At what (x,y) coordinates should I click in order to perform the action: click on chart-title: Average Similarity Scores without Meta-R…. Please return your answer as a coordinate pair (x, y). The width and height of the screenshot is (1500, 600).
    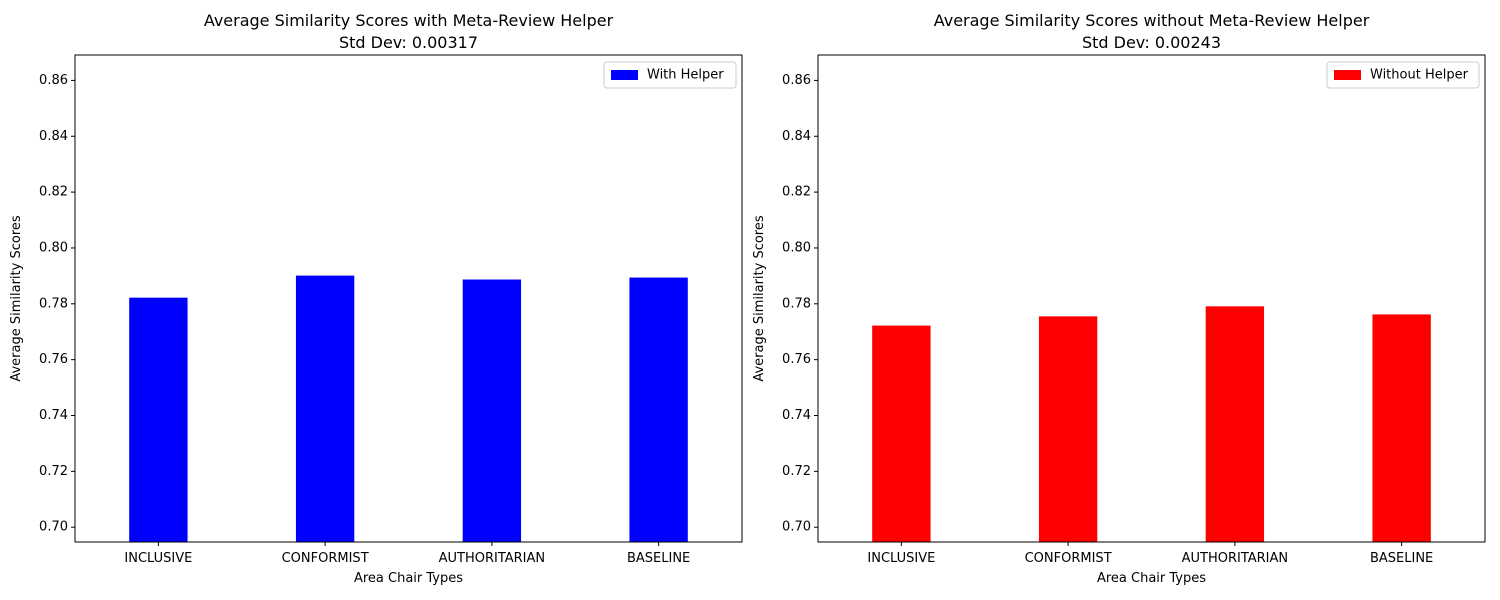
    Looking at the image, I should click on (1152, 20).